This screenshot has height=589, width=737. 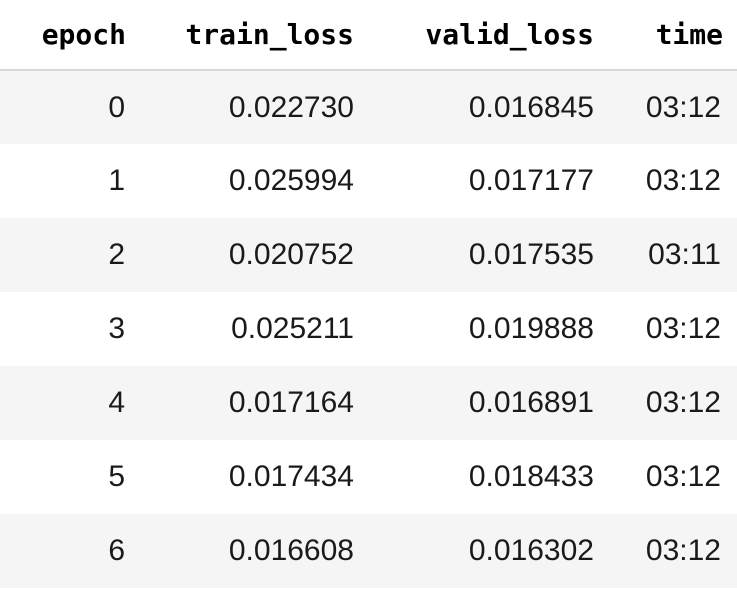 What do you see at coordinates (70, 477) in the screenshot?
I see `epoch-cell: 5` at bounding box center [70, 477].